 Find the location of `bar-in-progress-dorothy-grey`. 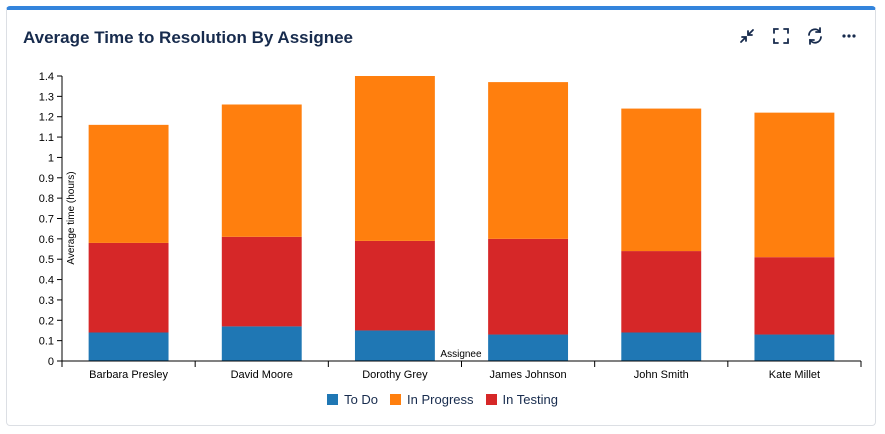

bar-in-progress-dorothy-grey is located at coordinates (394, 158).